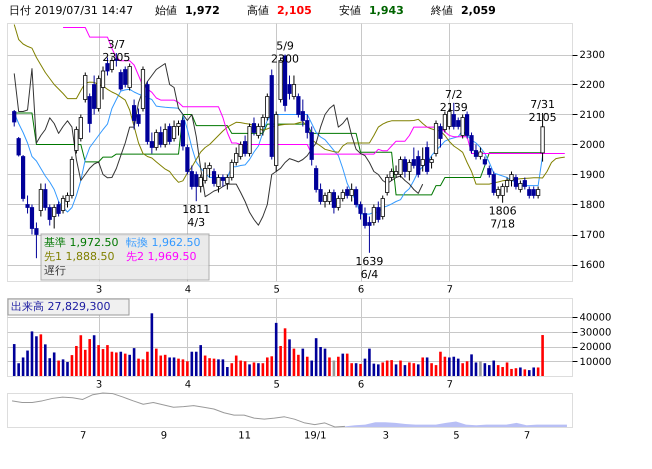  I want to click on x-tick-label: 19/1, so click(315, 436).